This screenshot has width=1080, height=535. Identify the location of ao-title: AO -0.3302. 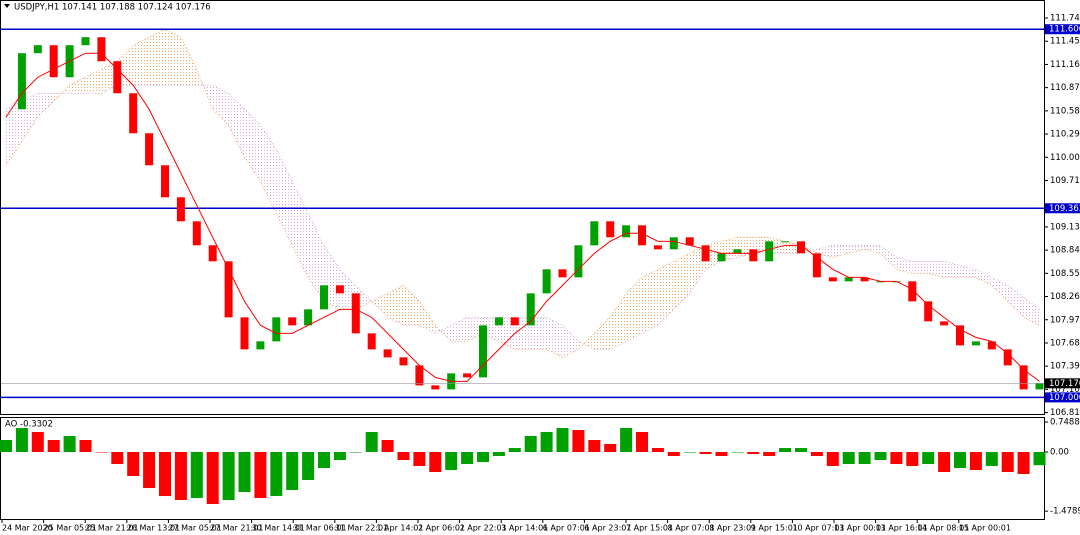
(29, 425).